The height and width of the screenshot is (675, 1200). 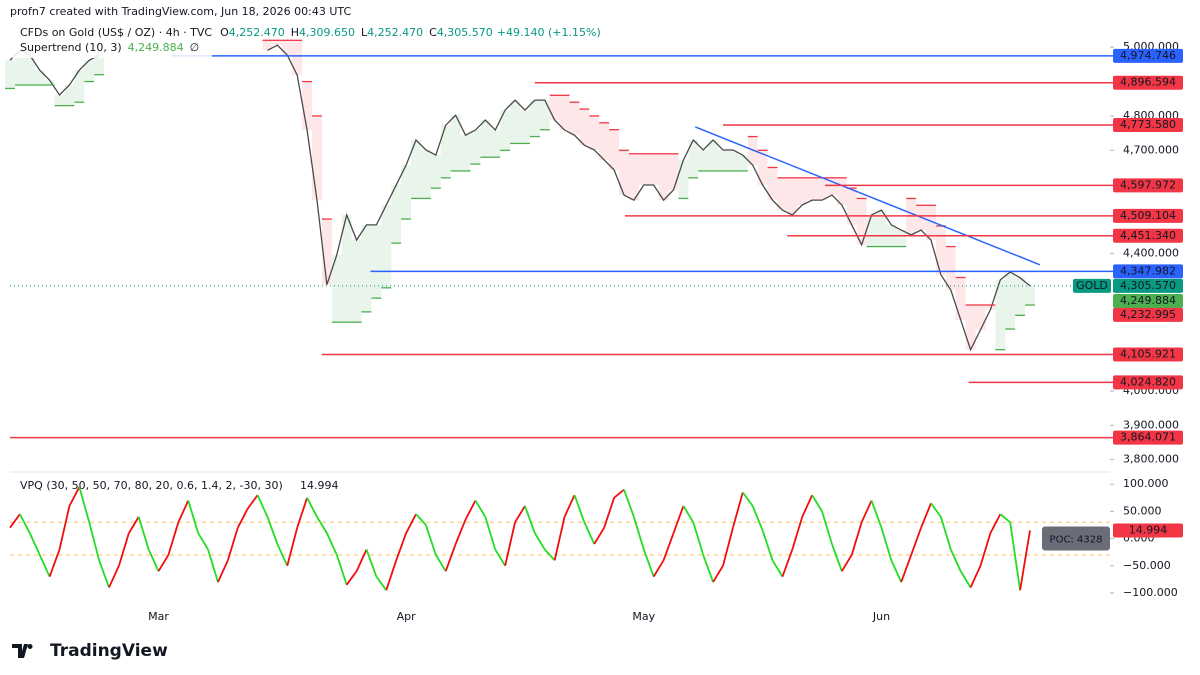 What do you see at coordinates (465, 32) in the screenshot?
I see `ohlc-value: 4,305.570` at bounding box center [465, 32].